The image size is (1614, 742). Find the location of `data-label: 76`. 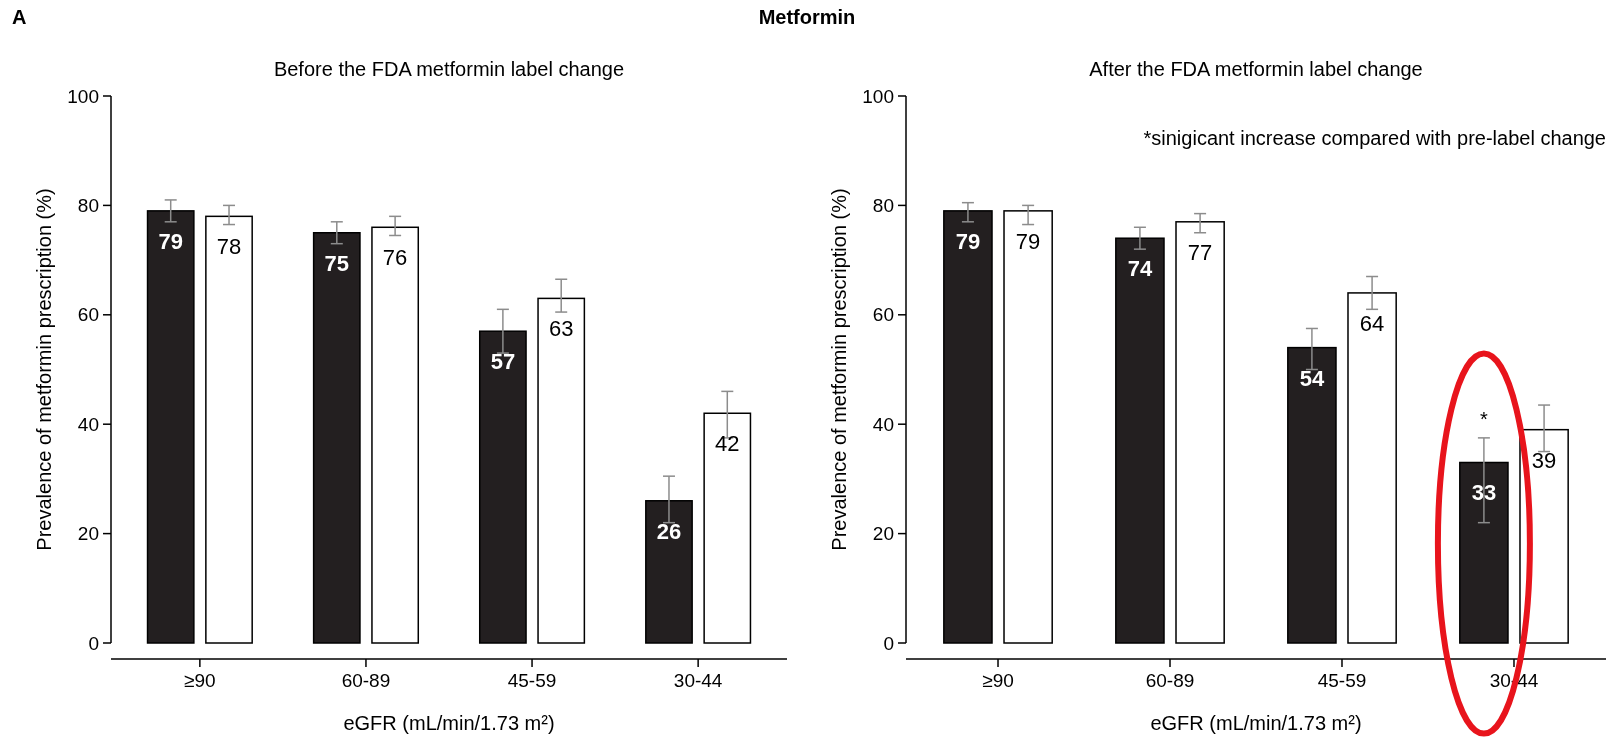

data-label: 76 is located at coordinates (395, 258).